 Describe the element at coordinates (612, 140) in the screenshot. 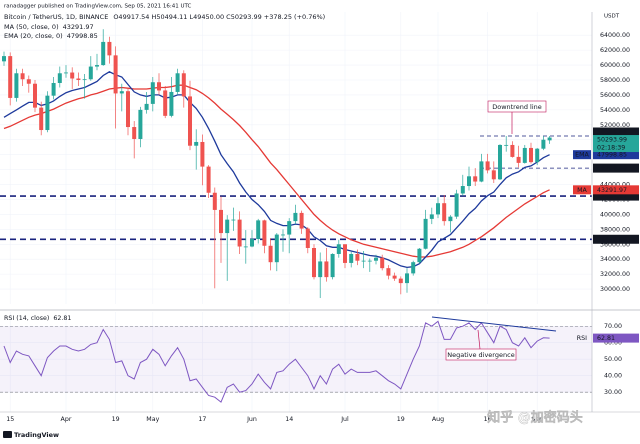

I see `last-price-label: 50293.99` at that location.